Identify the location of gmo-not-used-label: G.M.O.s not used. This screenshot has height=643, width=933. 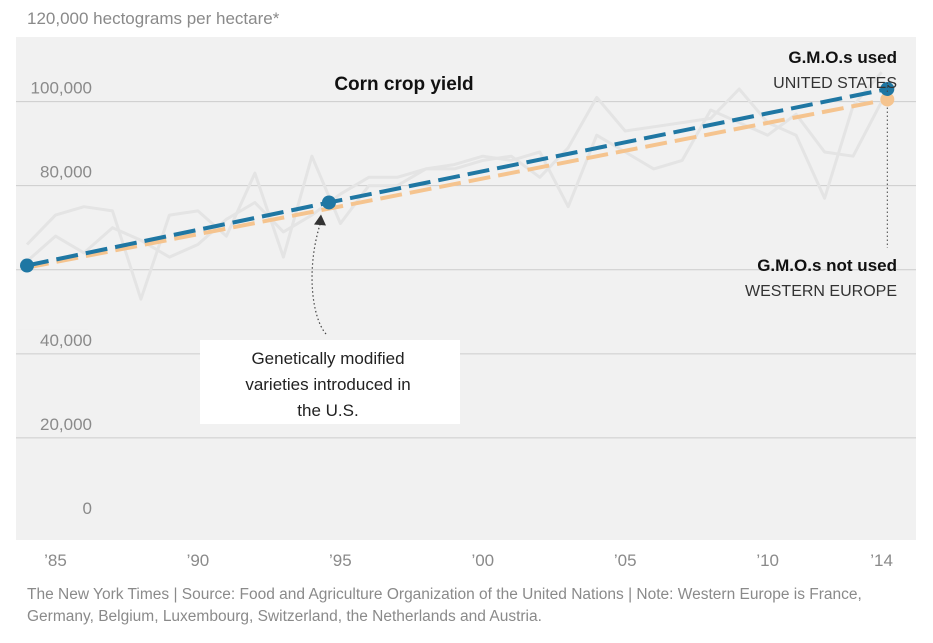
(827, 265).